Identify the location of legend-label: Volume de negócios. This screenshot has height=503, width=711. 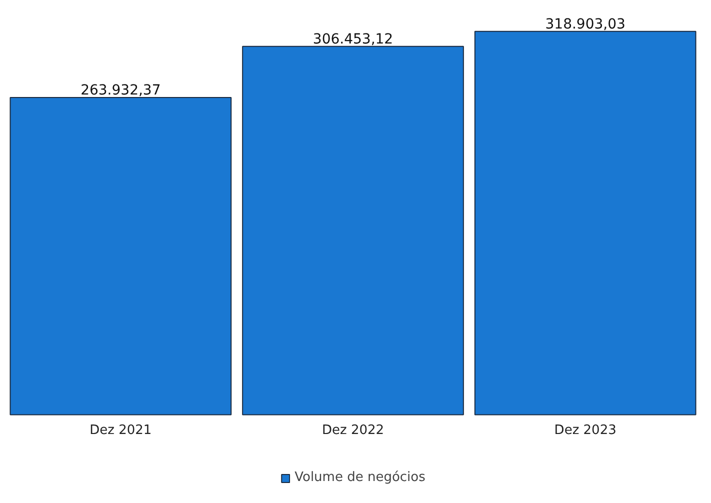
(360, 477).